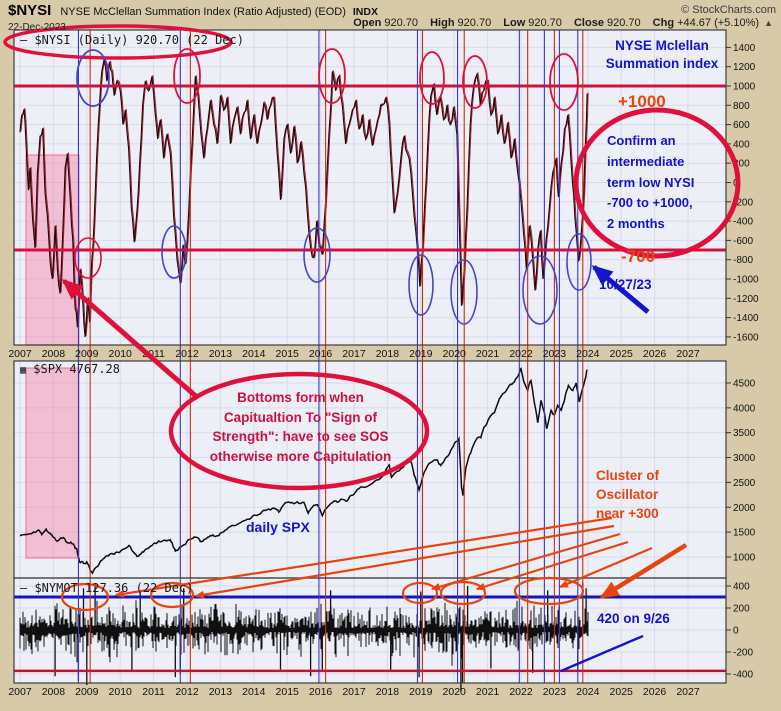 The height and width of the screenshot is (711, 781). I want to click on spx-ytick-label: 2500, so click(744, 483).